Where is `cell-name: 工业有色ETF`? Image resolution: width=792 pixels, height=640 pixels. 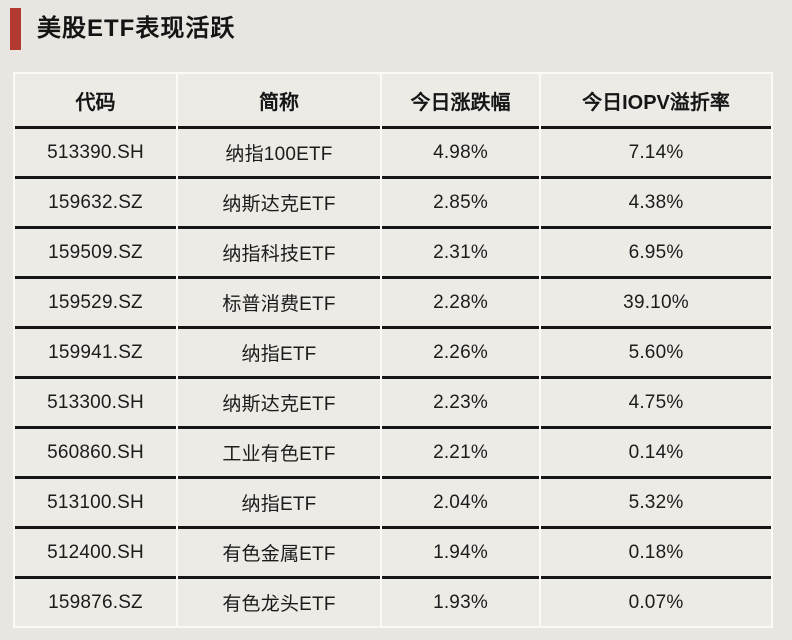 cell-name: 工业有色ETF is located at coordinates (279, 454).